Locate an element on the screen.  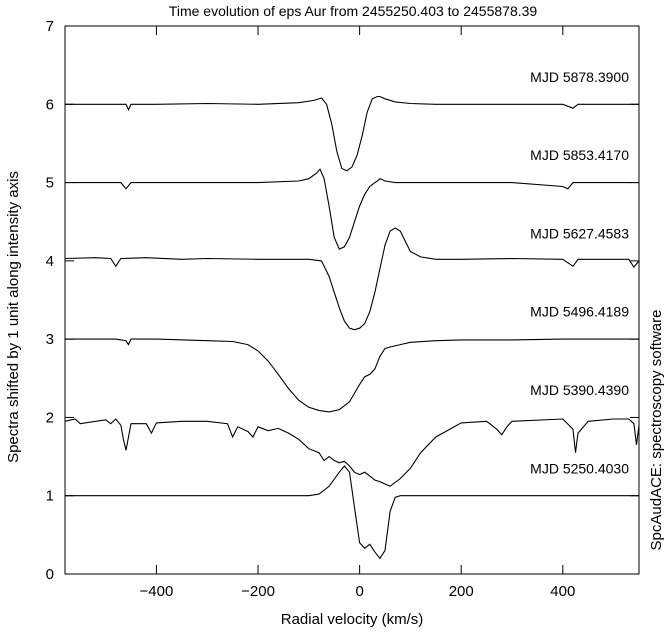
spectrum-label: MJD 5390.4390 is located at coordinates (579, 390).